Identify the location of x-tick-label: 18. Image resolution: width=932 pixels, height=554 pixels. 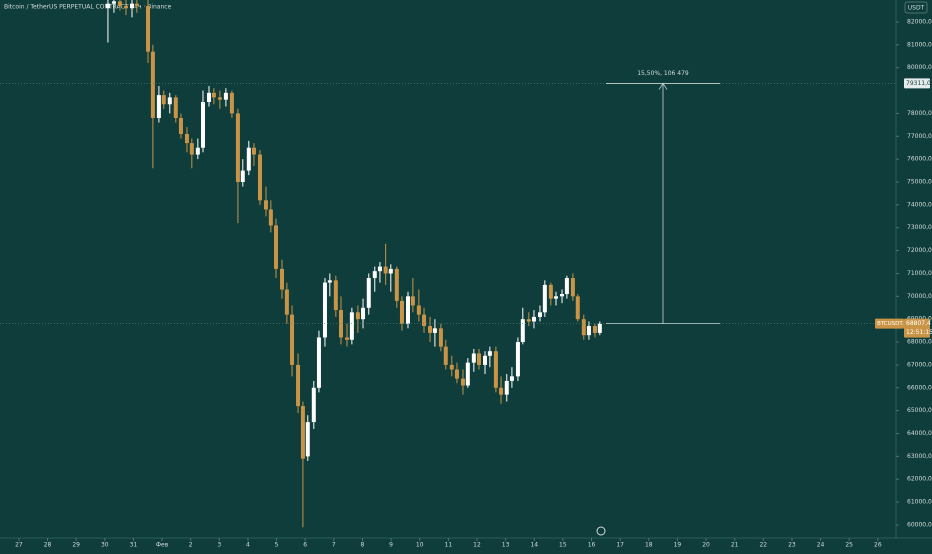
(649, 545).